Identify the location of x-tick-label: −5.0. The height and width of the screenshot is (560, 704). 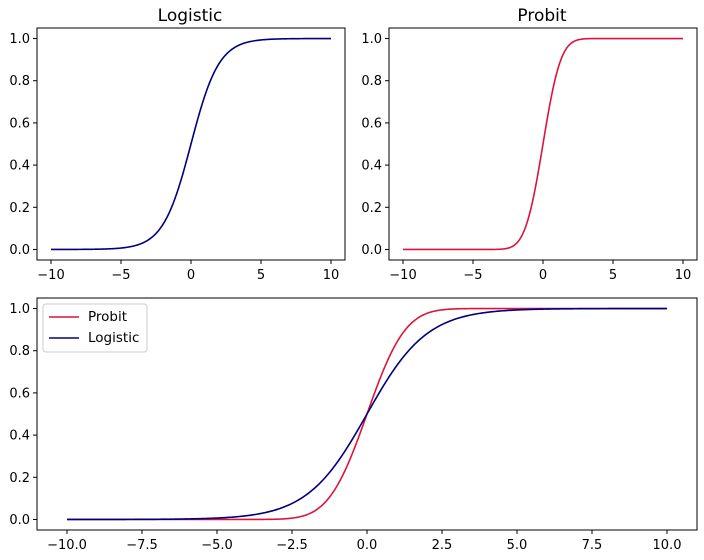
(217, 545).